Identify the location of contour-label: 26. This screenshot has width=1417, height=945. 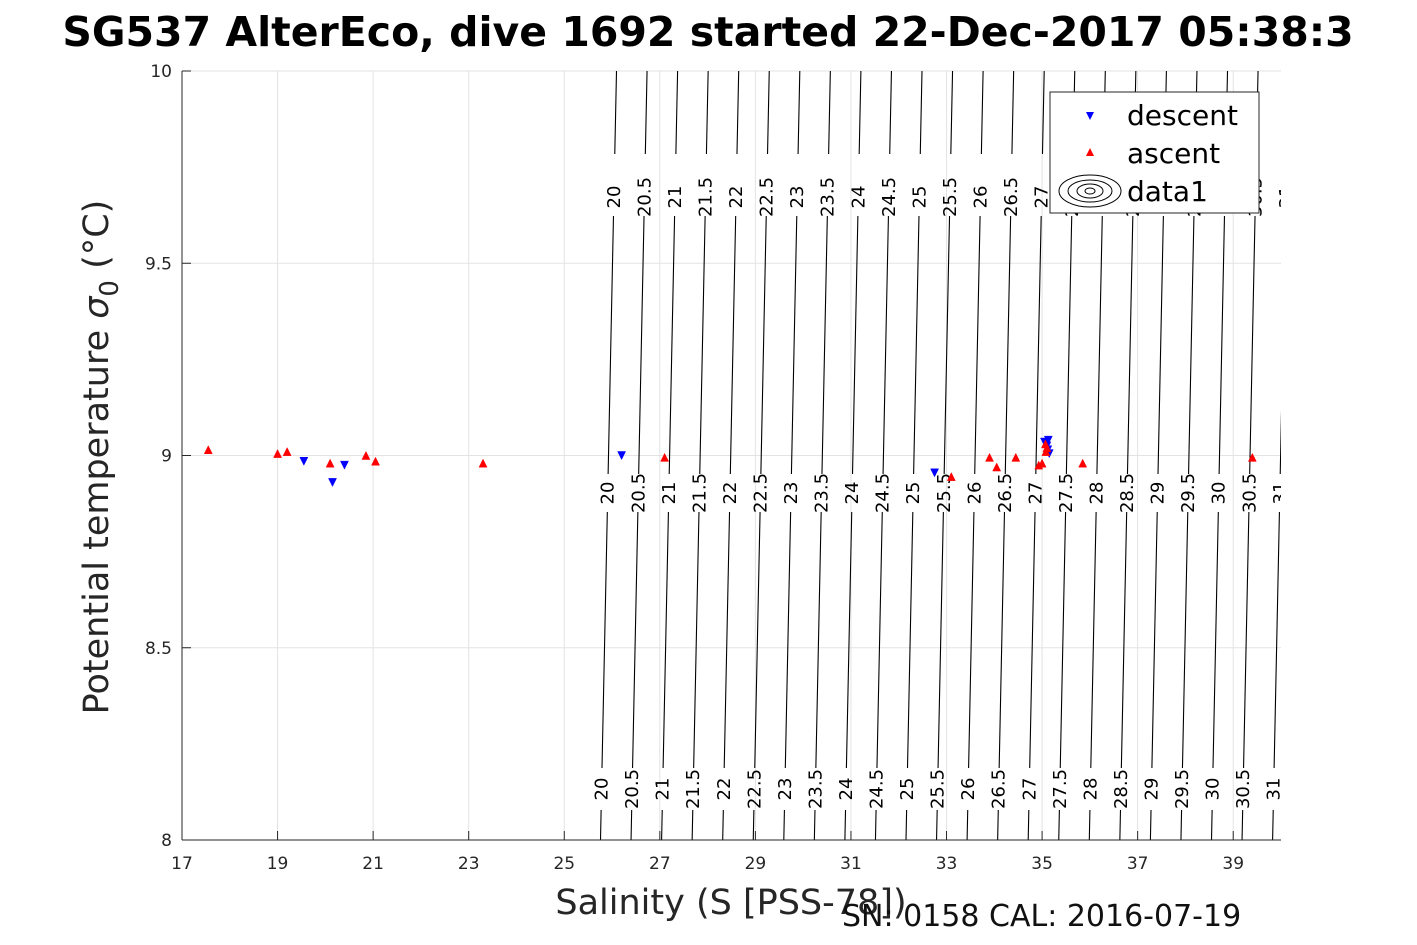
(980, 197).